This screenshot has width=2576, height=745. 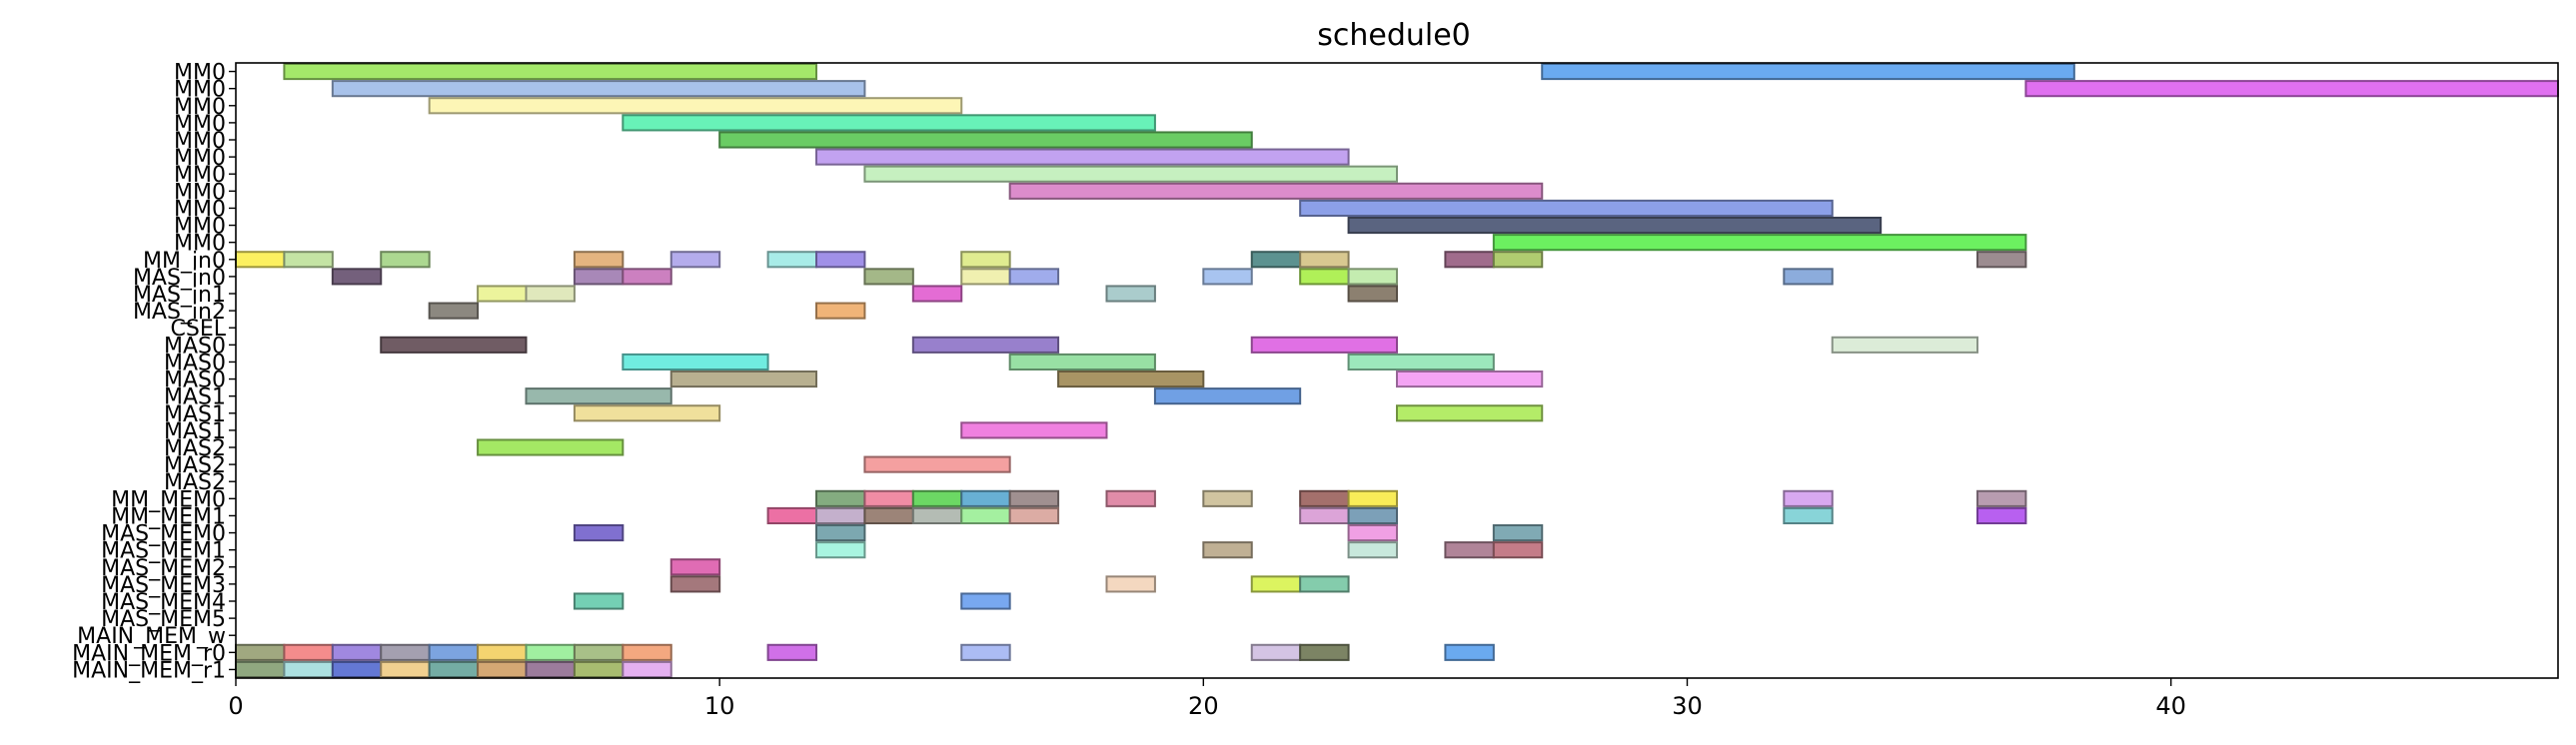 What do you see at coordinates (163, 568) in the screenshot?
I see `y-tick-label: MAS_MEM2` at bounding box center [163, 568].